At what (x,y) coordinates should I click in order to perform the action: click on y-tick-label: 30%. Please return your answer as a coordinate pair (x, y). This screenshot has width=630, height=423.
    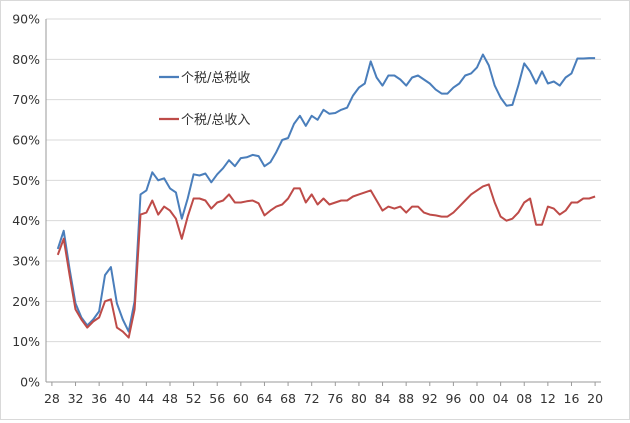
    Looking at the image, I should click on (26, 261).